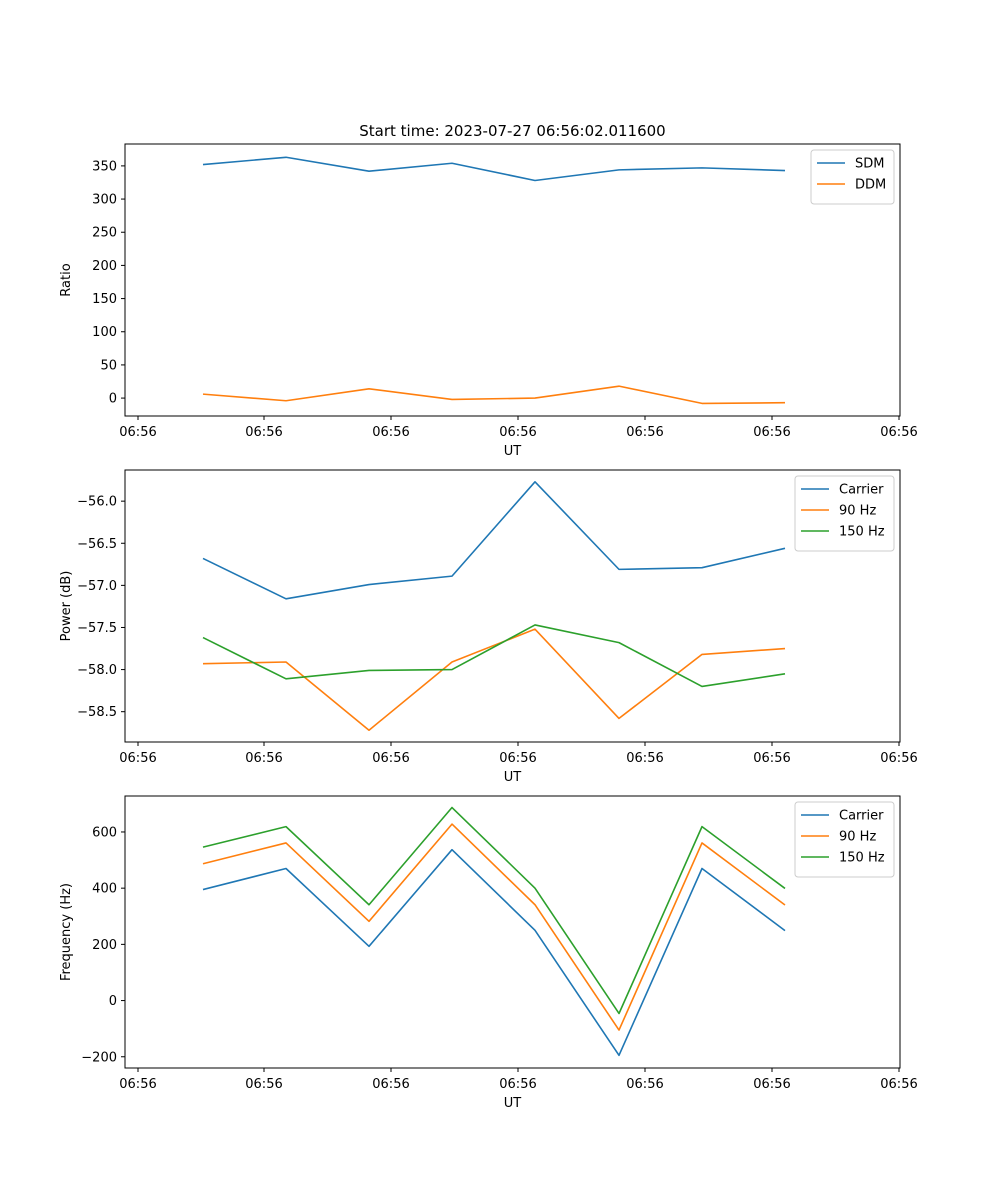 This screenshot has width=1000, height=1200. I want to click on y-tick-label: 600, so click(104, 832).